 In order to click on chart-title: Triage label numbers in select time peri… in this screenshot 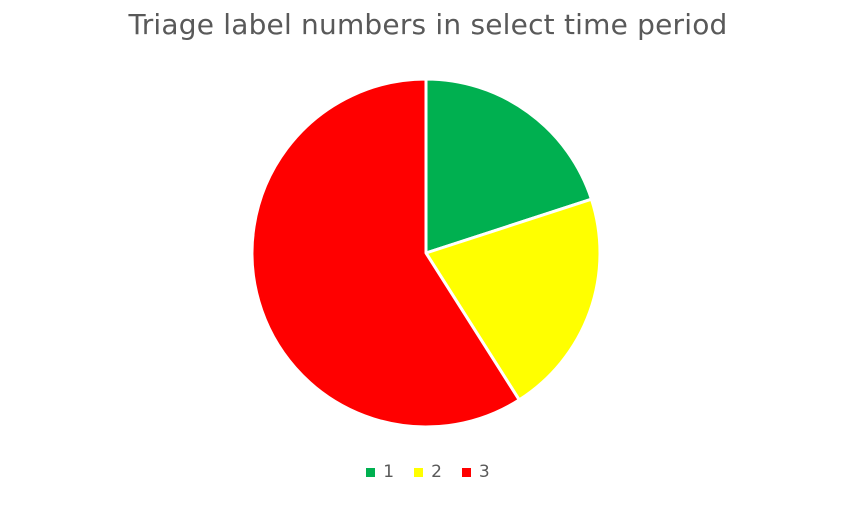, I will do `click(428, 24)`.